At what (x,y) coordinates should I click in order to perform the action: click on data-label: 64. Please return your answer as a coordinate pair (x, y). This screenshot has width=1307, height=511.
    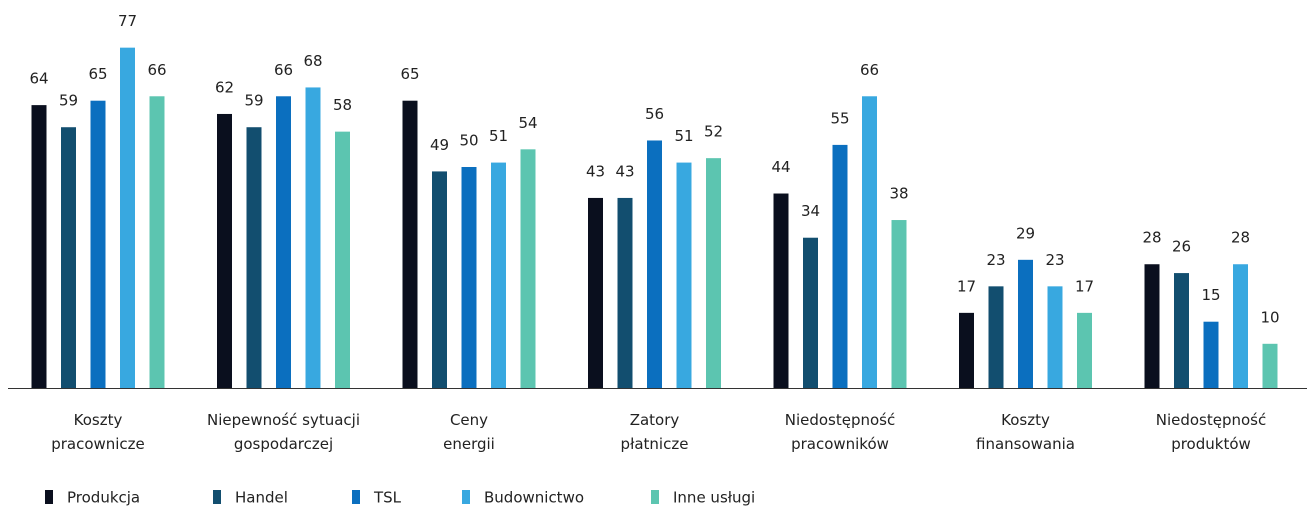
    Looking at the image, I should click on (38, 79).